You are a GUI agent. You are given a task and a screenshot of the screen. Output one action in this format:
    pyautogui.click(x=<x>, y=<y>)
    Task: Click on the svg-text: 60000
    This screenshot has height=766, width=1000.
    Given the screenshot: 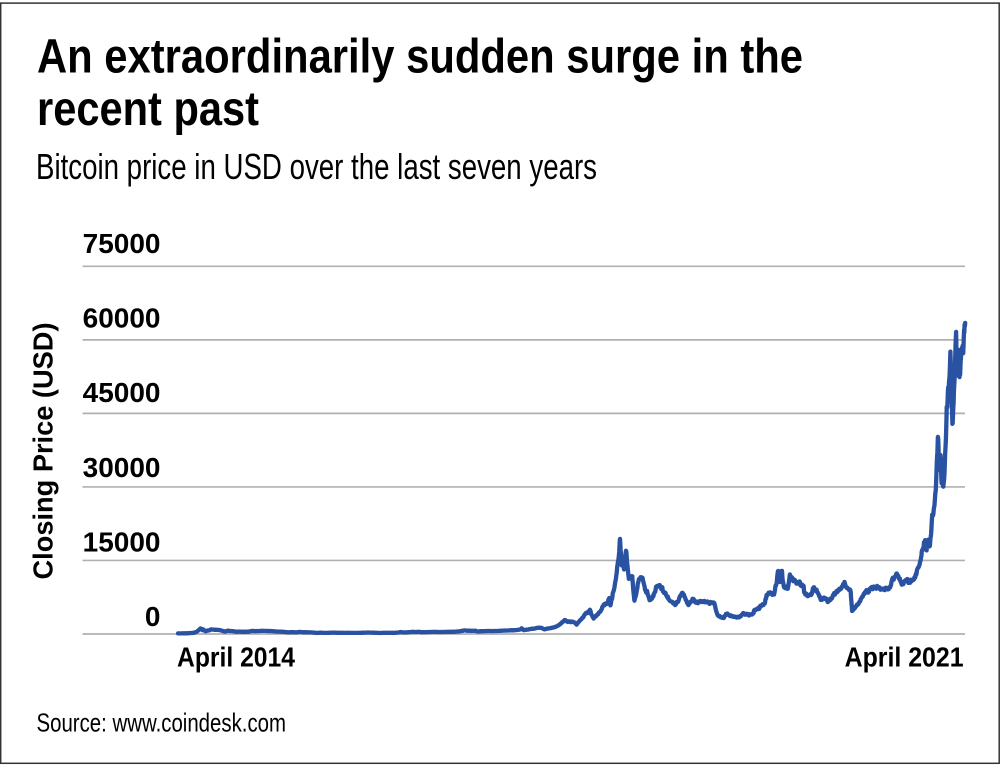 What is the action you would take?
    pyautogui.click(x=122, y=318)
    